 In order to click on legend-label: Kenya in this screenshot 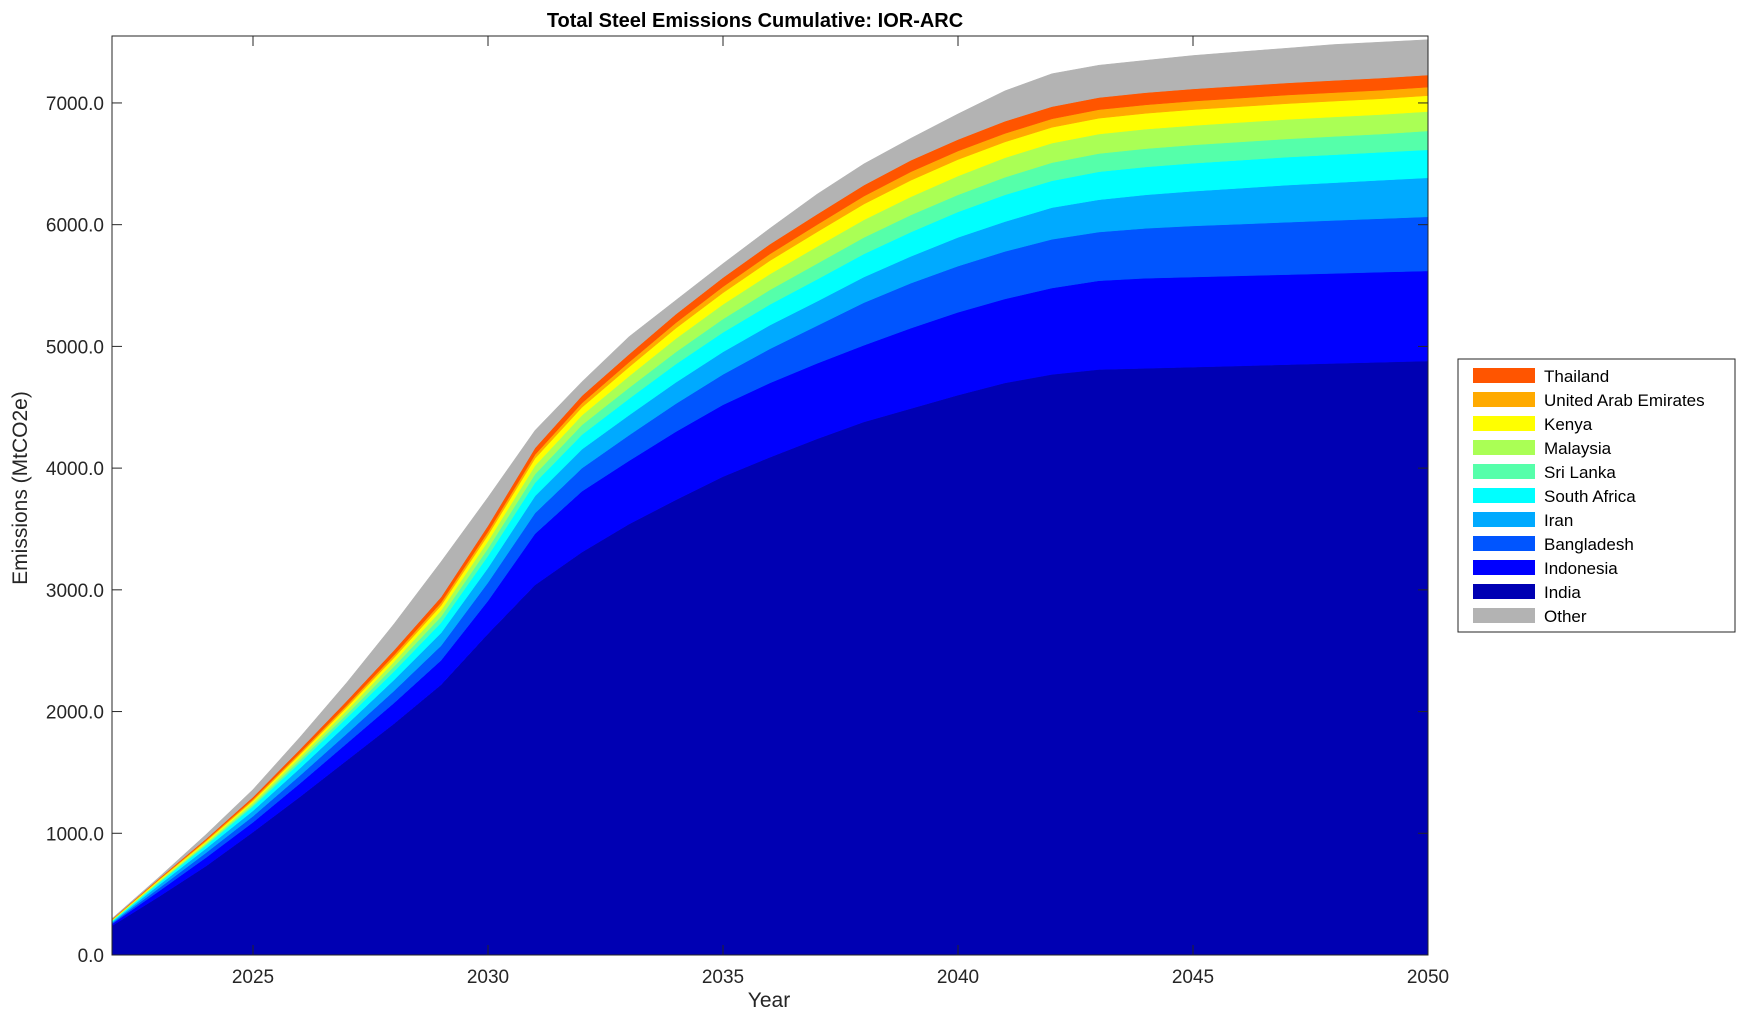, I will do `click(1568, 424)`.